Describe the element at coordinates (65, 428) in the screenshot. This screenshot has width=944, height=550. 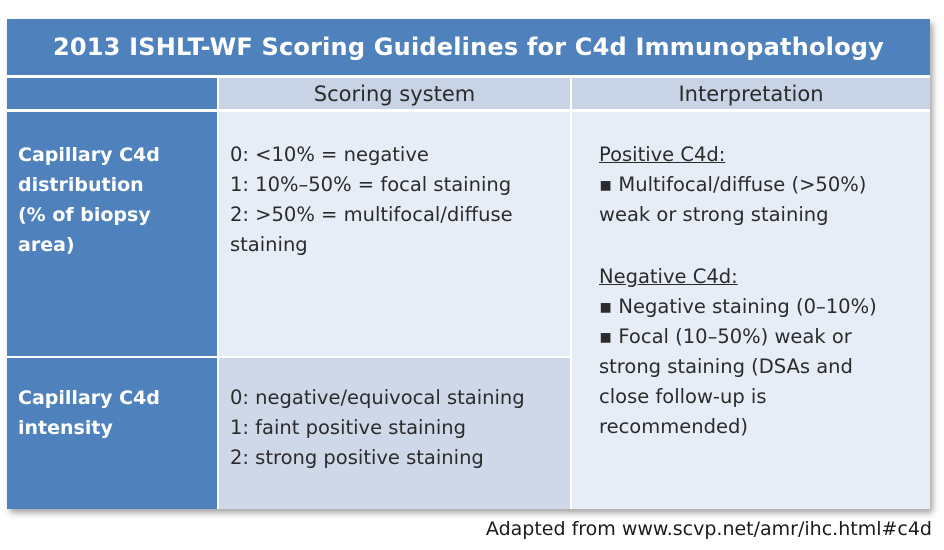
I see `row-label-line: intensity` at that location.